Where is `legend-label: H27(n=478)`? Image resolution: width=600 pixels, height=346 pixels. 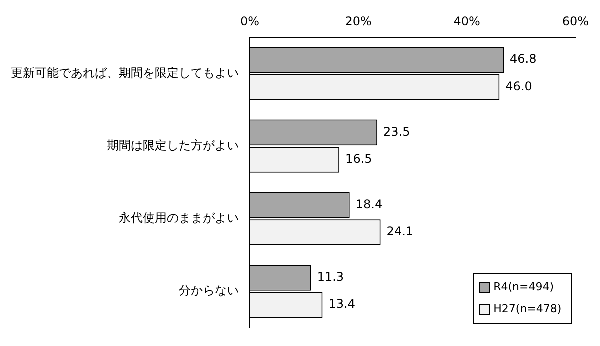
legend-label: H27(n=478) is located at coordinates (528, 309).